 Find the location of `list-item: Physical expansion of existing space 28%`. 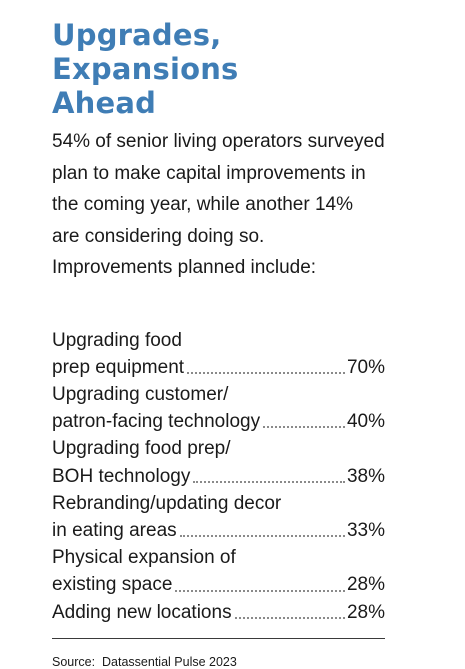

list-item: Physical expansion of existing space 28% is located at coordinates (218, 571).